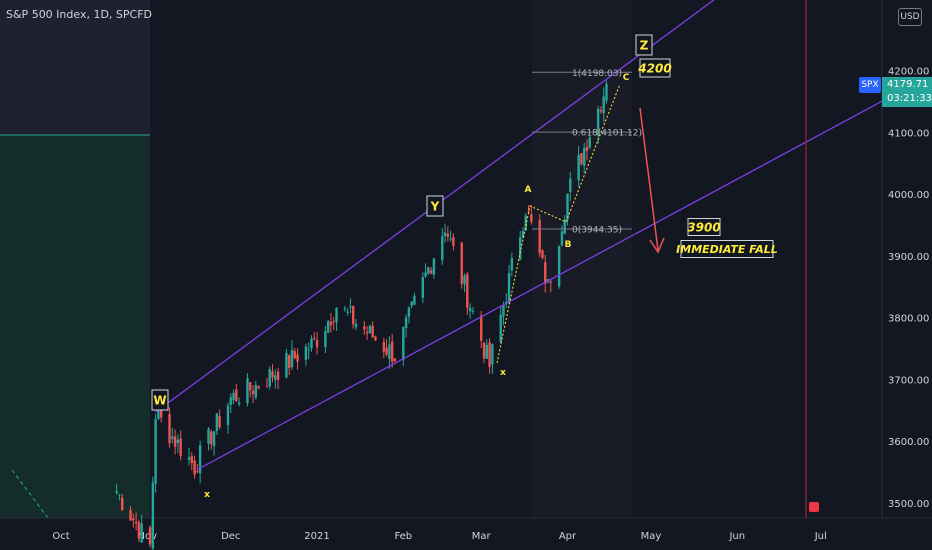  I want to click on y-tick-label-7: 4200.00, so click(908, 72).